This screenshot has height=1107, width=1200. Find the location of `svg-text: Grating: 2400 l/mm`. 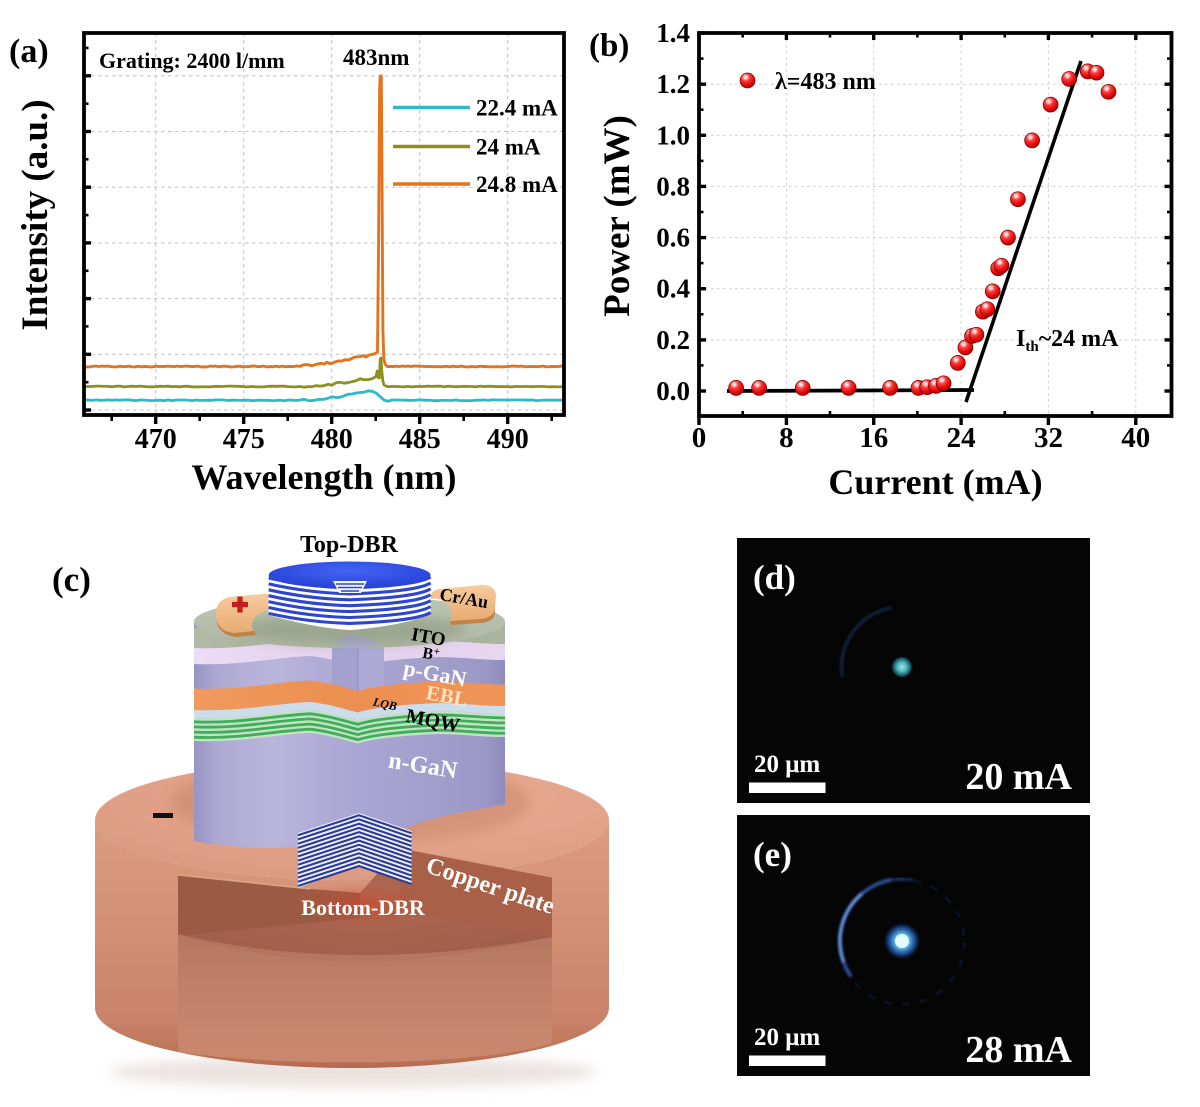

svg-text: Grating: 2400 l/mm is located at coordinates (192, 60).